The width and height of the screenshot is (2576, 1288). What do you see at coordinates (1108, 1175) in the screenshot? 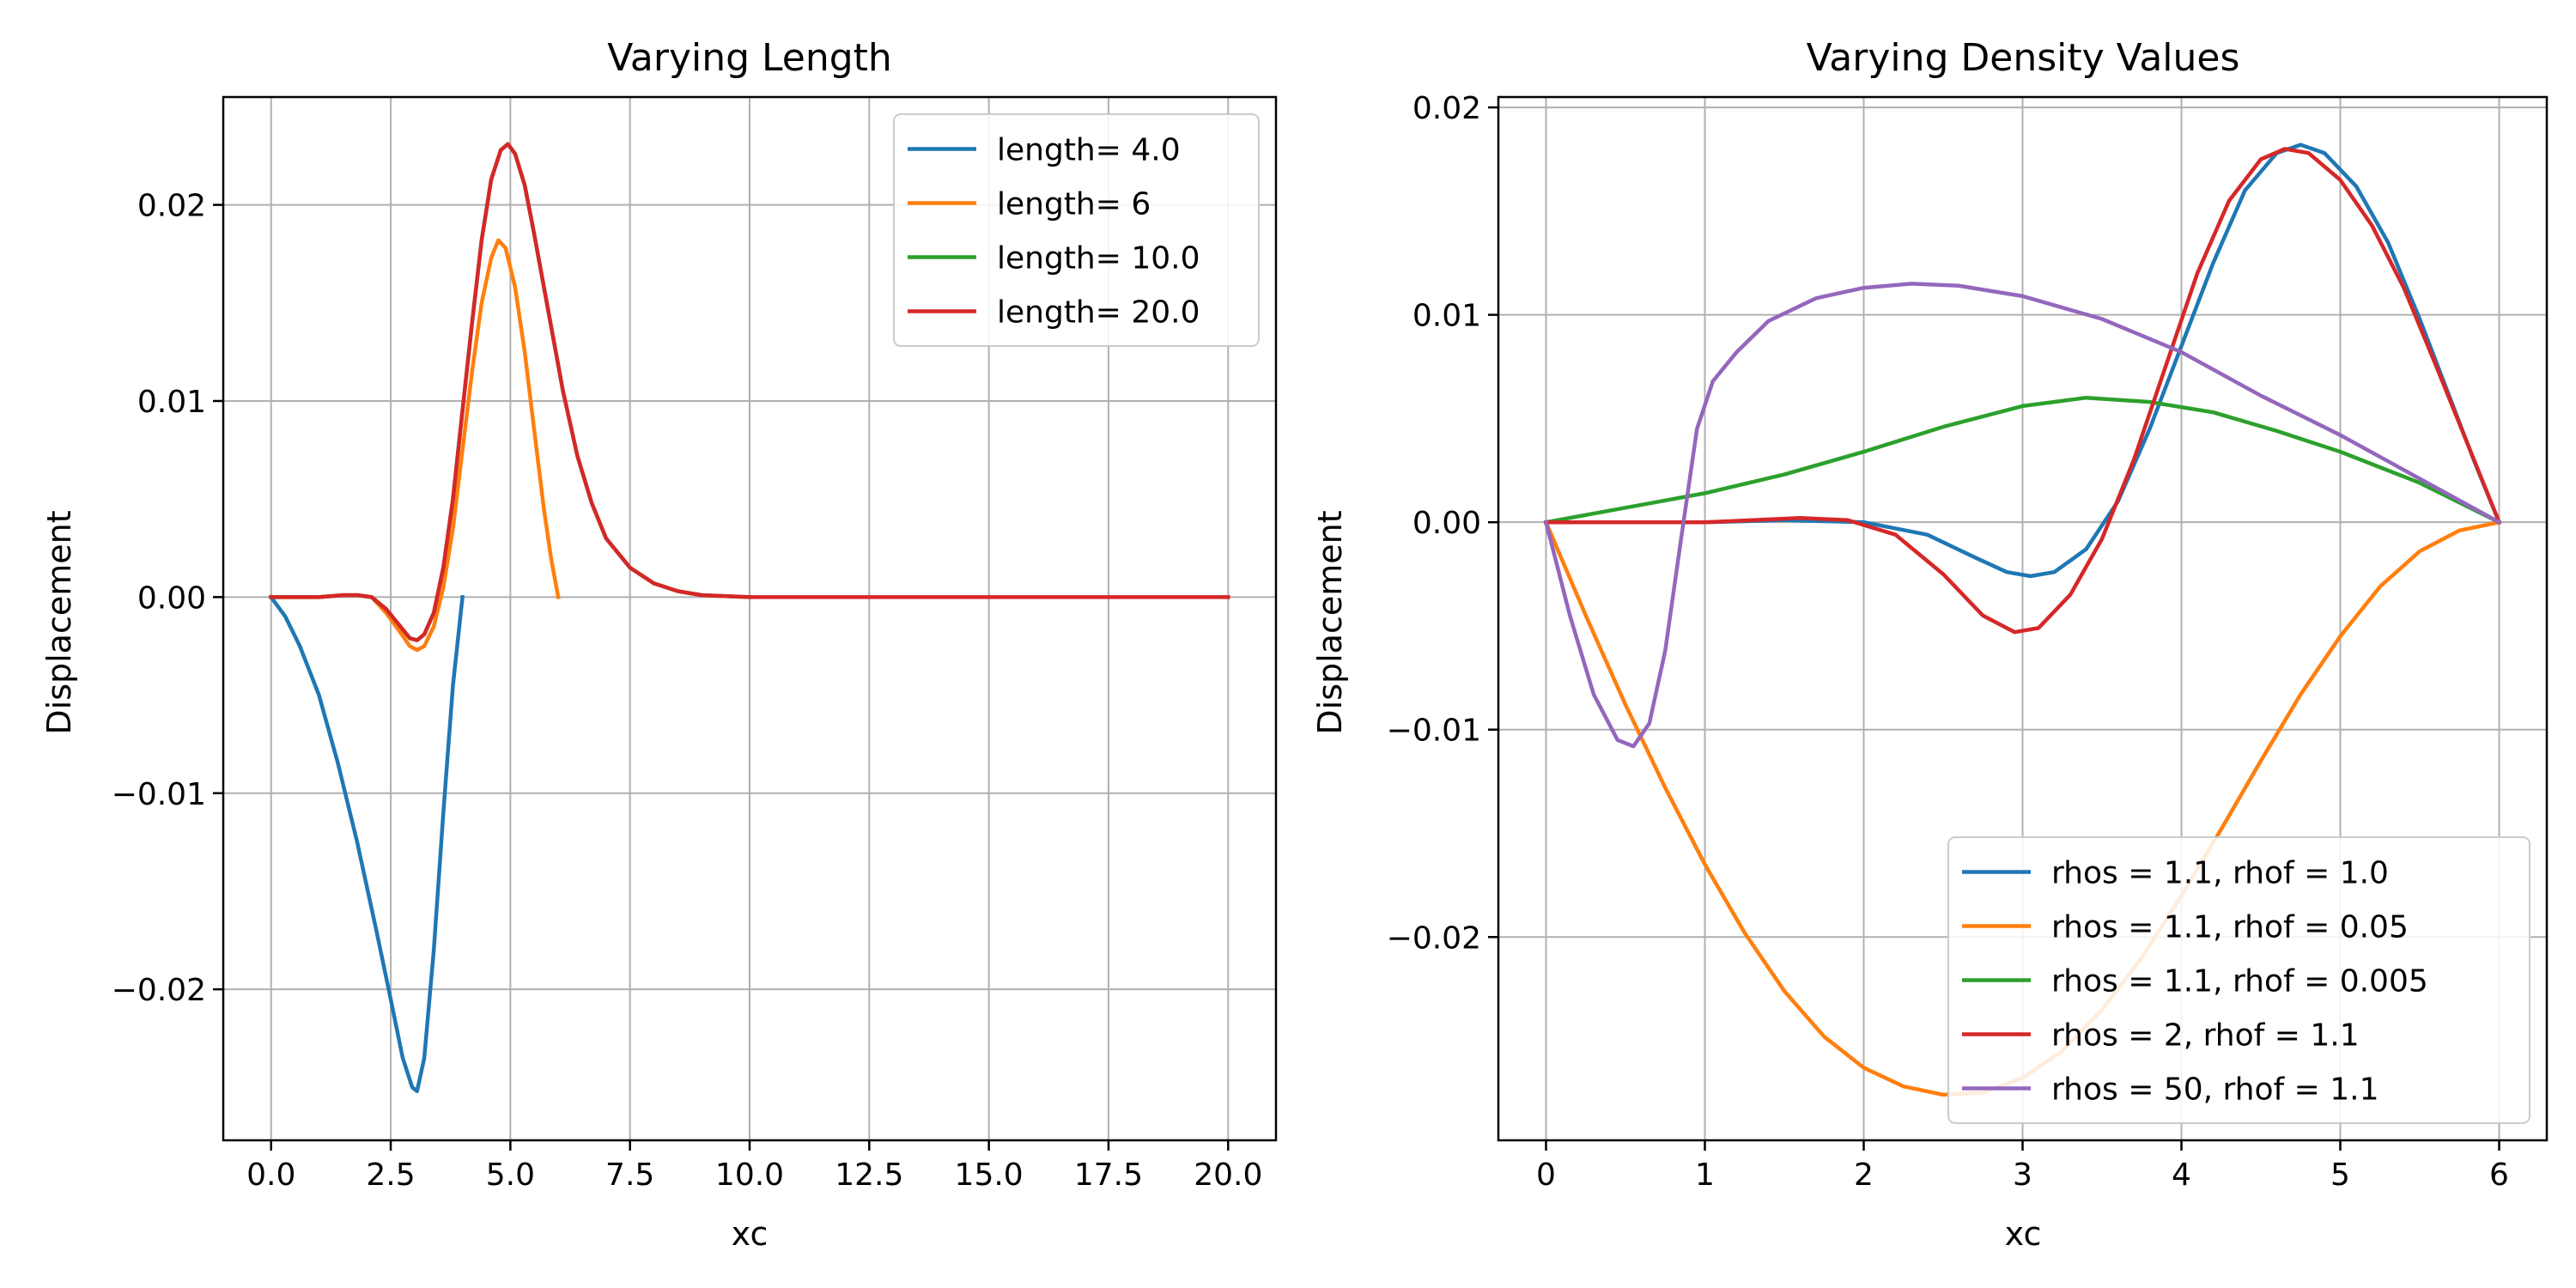
I see `x-tick-label: 17.5` at bounding box center [1108, 1175].